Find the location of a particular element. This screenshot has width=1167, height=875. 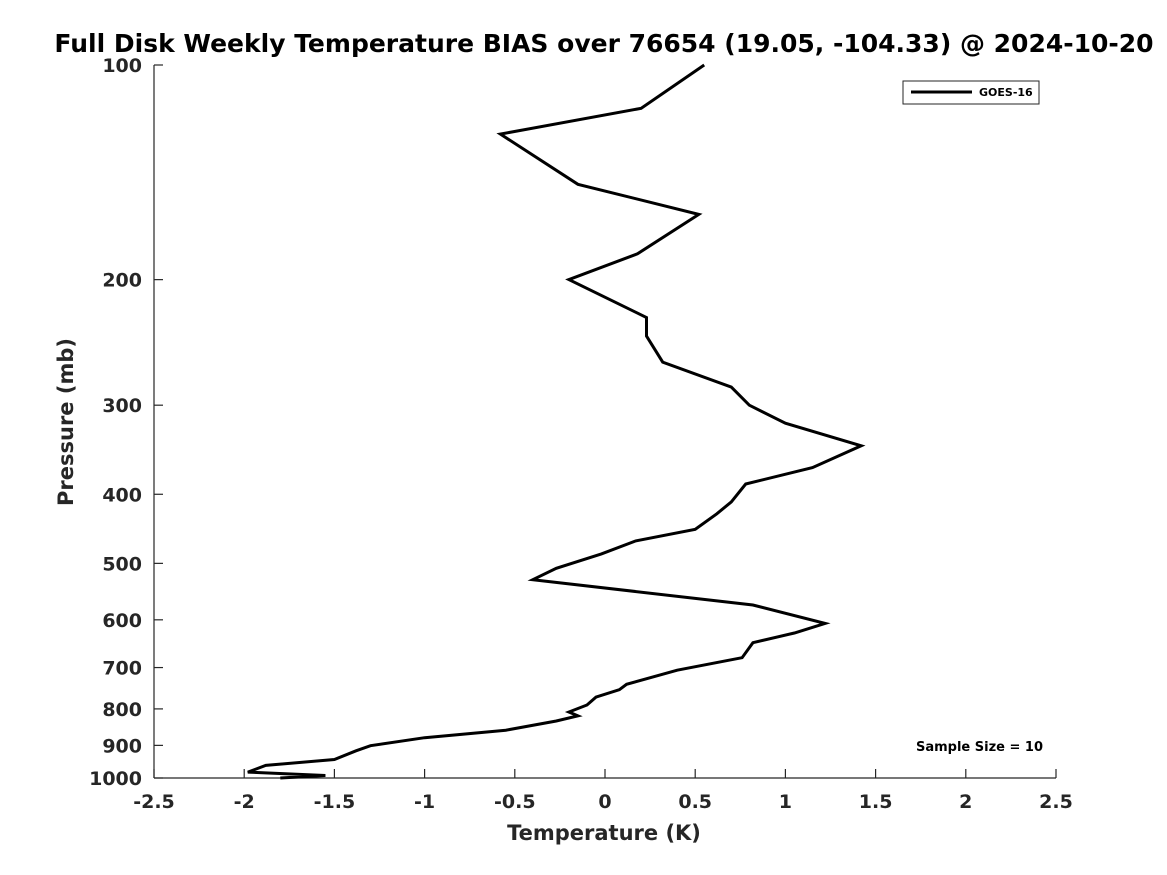

y-tick-label: 900 is located at coordinates (122, 746).